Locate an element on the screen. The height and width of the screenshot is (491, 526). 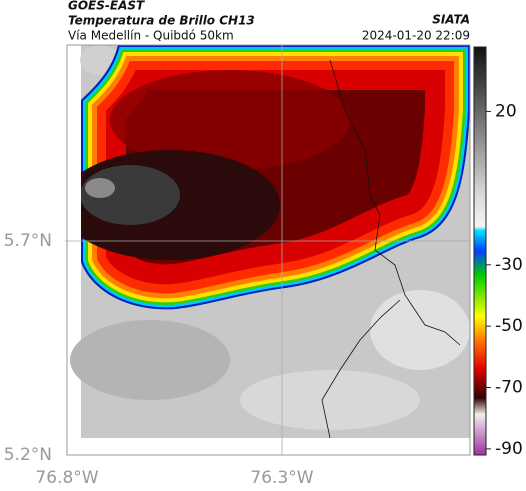
caption: Vía Medellín - Quibdó 50km is located at coordinates (151, 36).